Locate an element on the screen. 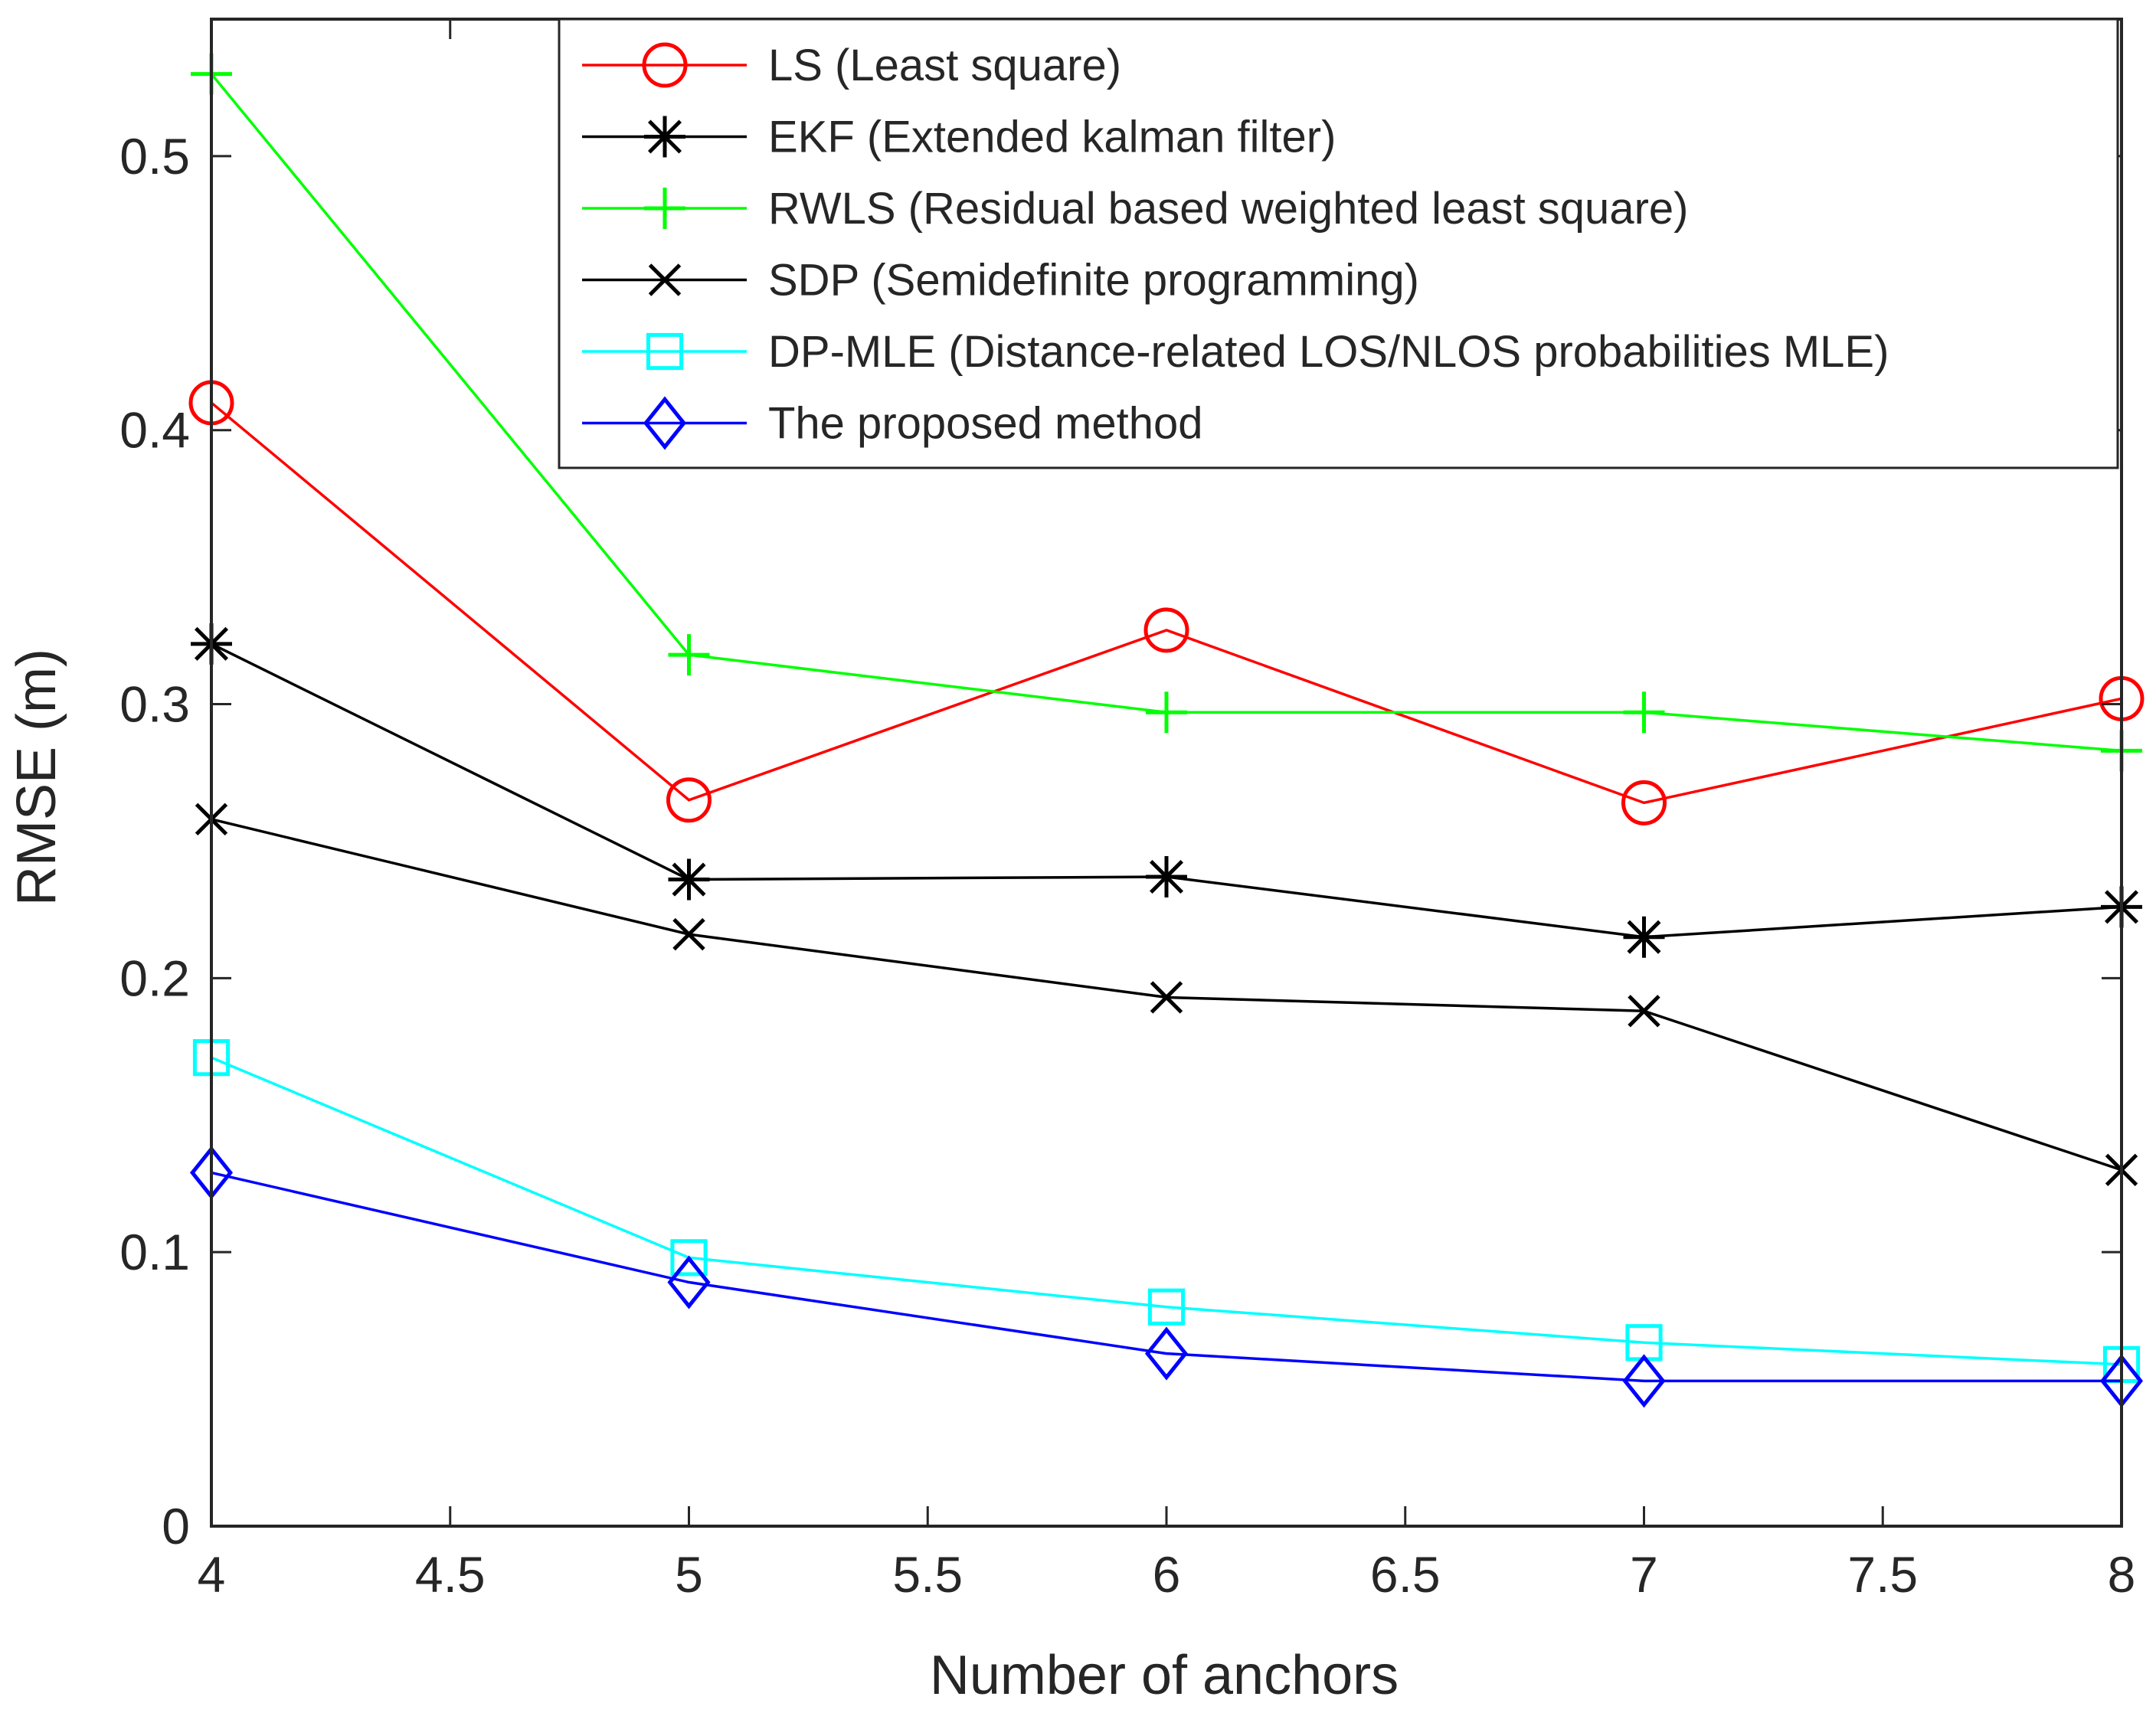 This screenshot has height=1713, width=2156. x-tick-label: 7.5 is located at coordinates (1883, 1574).